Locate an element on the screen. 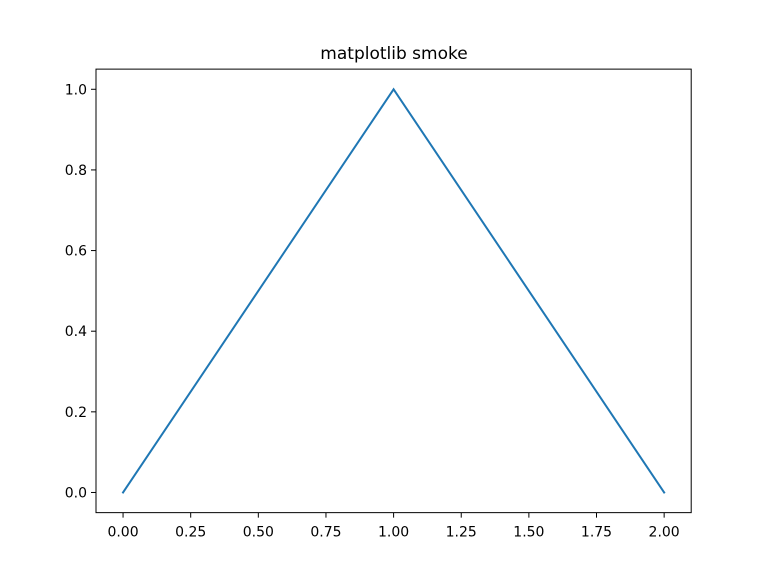  x-tick-label: 1.75 is located at coordinates (596, 533).